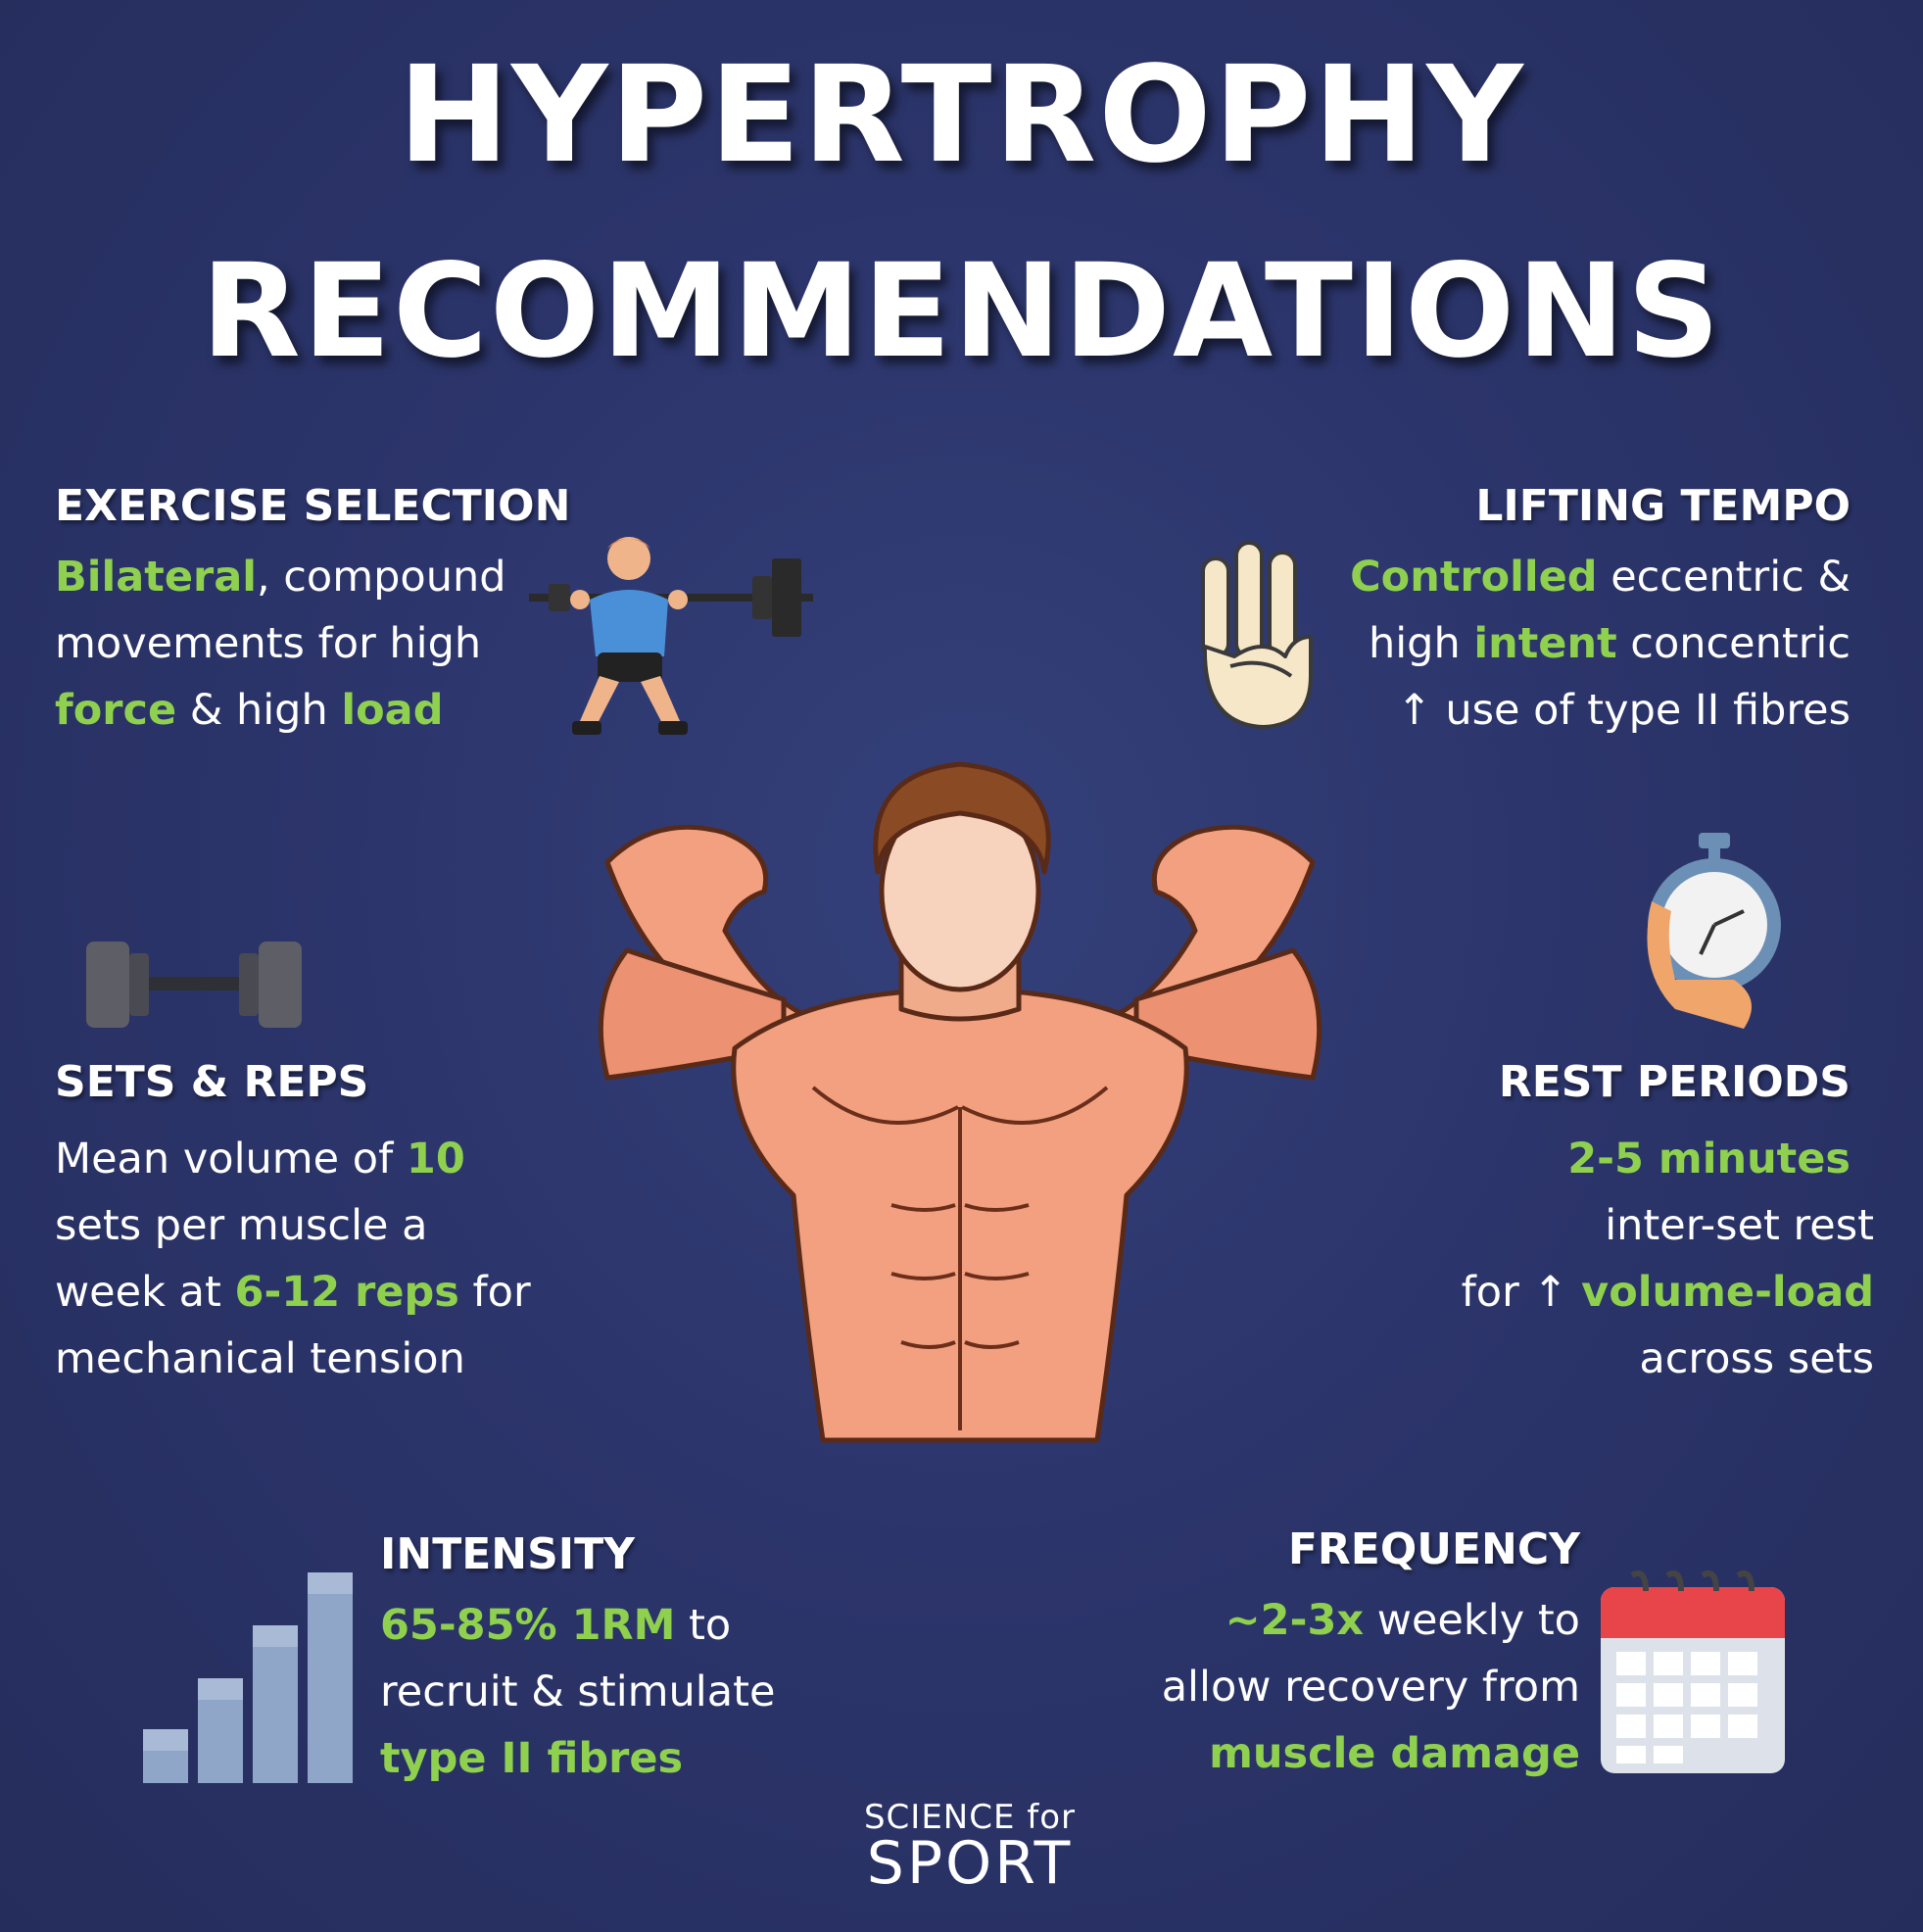 Image resolution: width=1923 pixels, height=1932 pixels. Describe the element at coordinates (313, 506) in the screenshot. I see `exercise-selection-title: EXERCISE SELECTION` at that location.